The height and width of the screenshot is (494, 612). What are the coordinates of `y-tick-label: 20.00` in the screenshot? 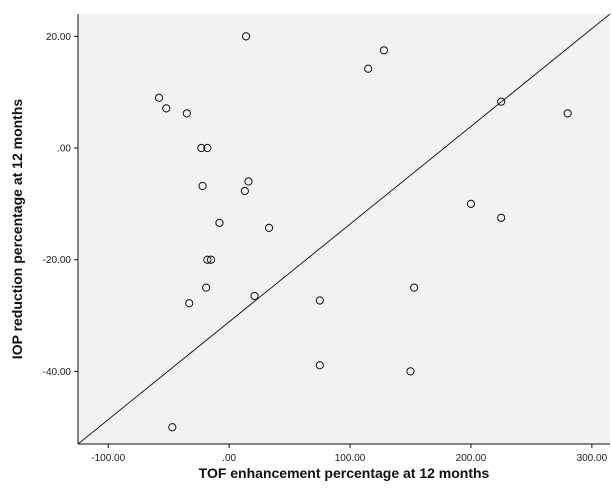 It's located at (58, 37).